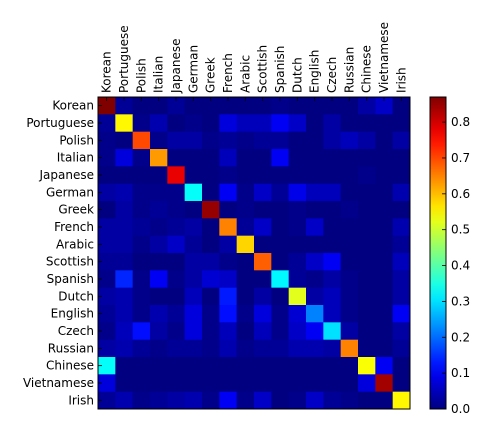  What do you see at coordinates (367, 123) in the screenshot?
I see `heatmap-cell-portuguese-chinese` at bounding box center [367, 123].